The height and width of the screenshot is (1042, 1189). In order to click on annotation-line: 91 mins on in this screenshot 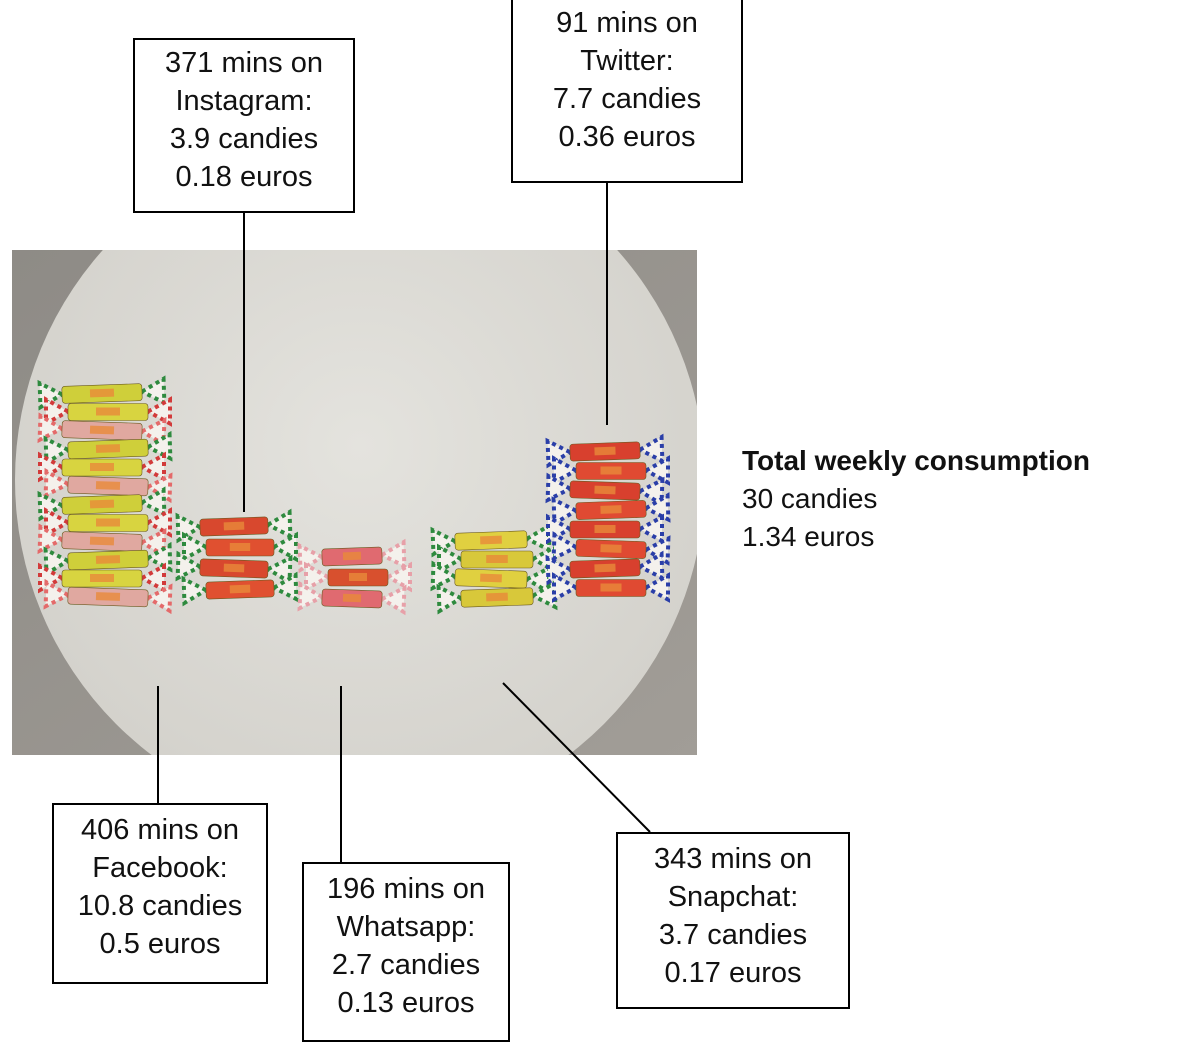, I will do `click(627, 23)`.